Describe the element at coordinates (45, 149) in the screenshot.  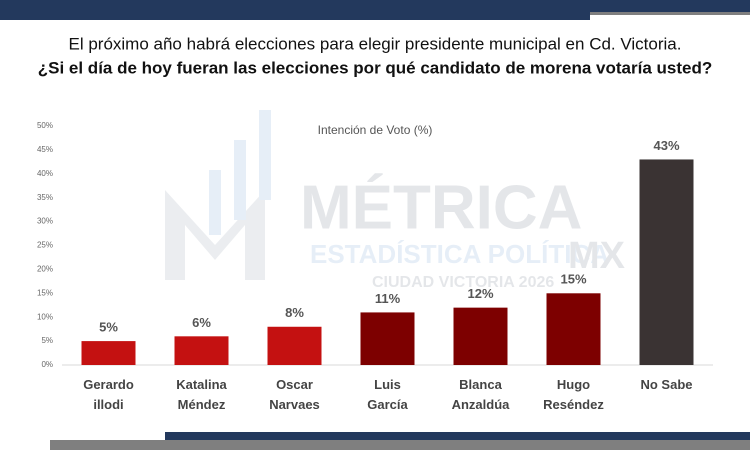
I see `y-tick-label: 45%` at that location.